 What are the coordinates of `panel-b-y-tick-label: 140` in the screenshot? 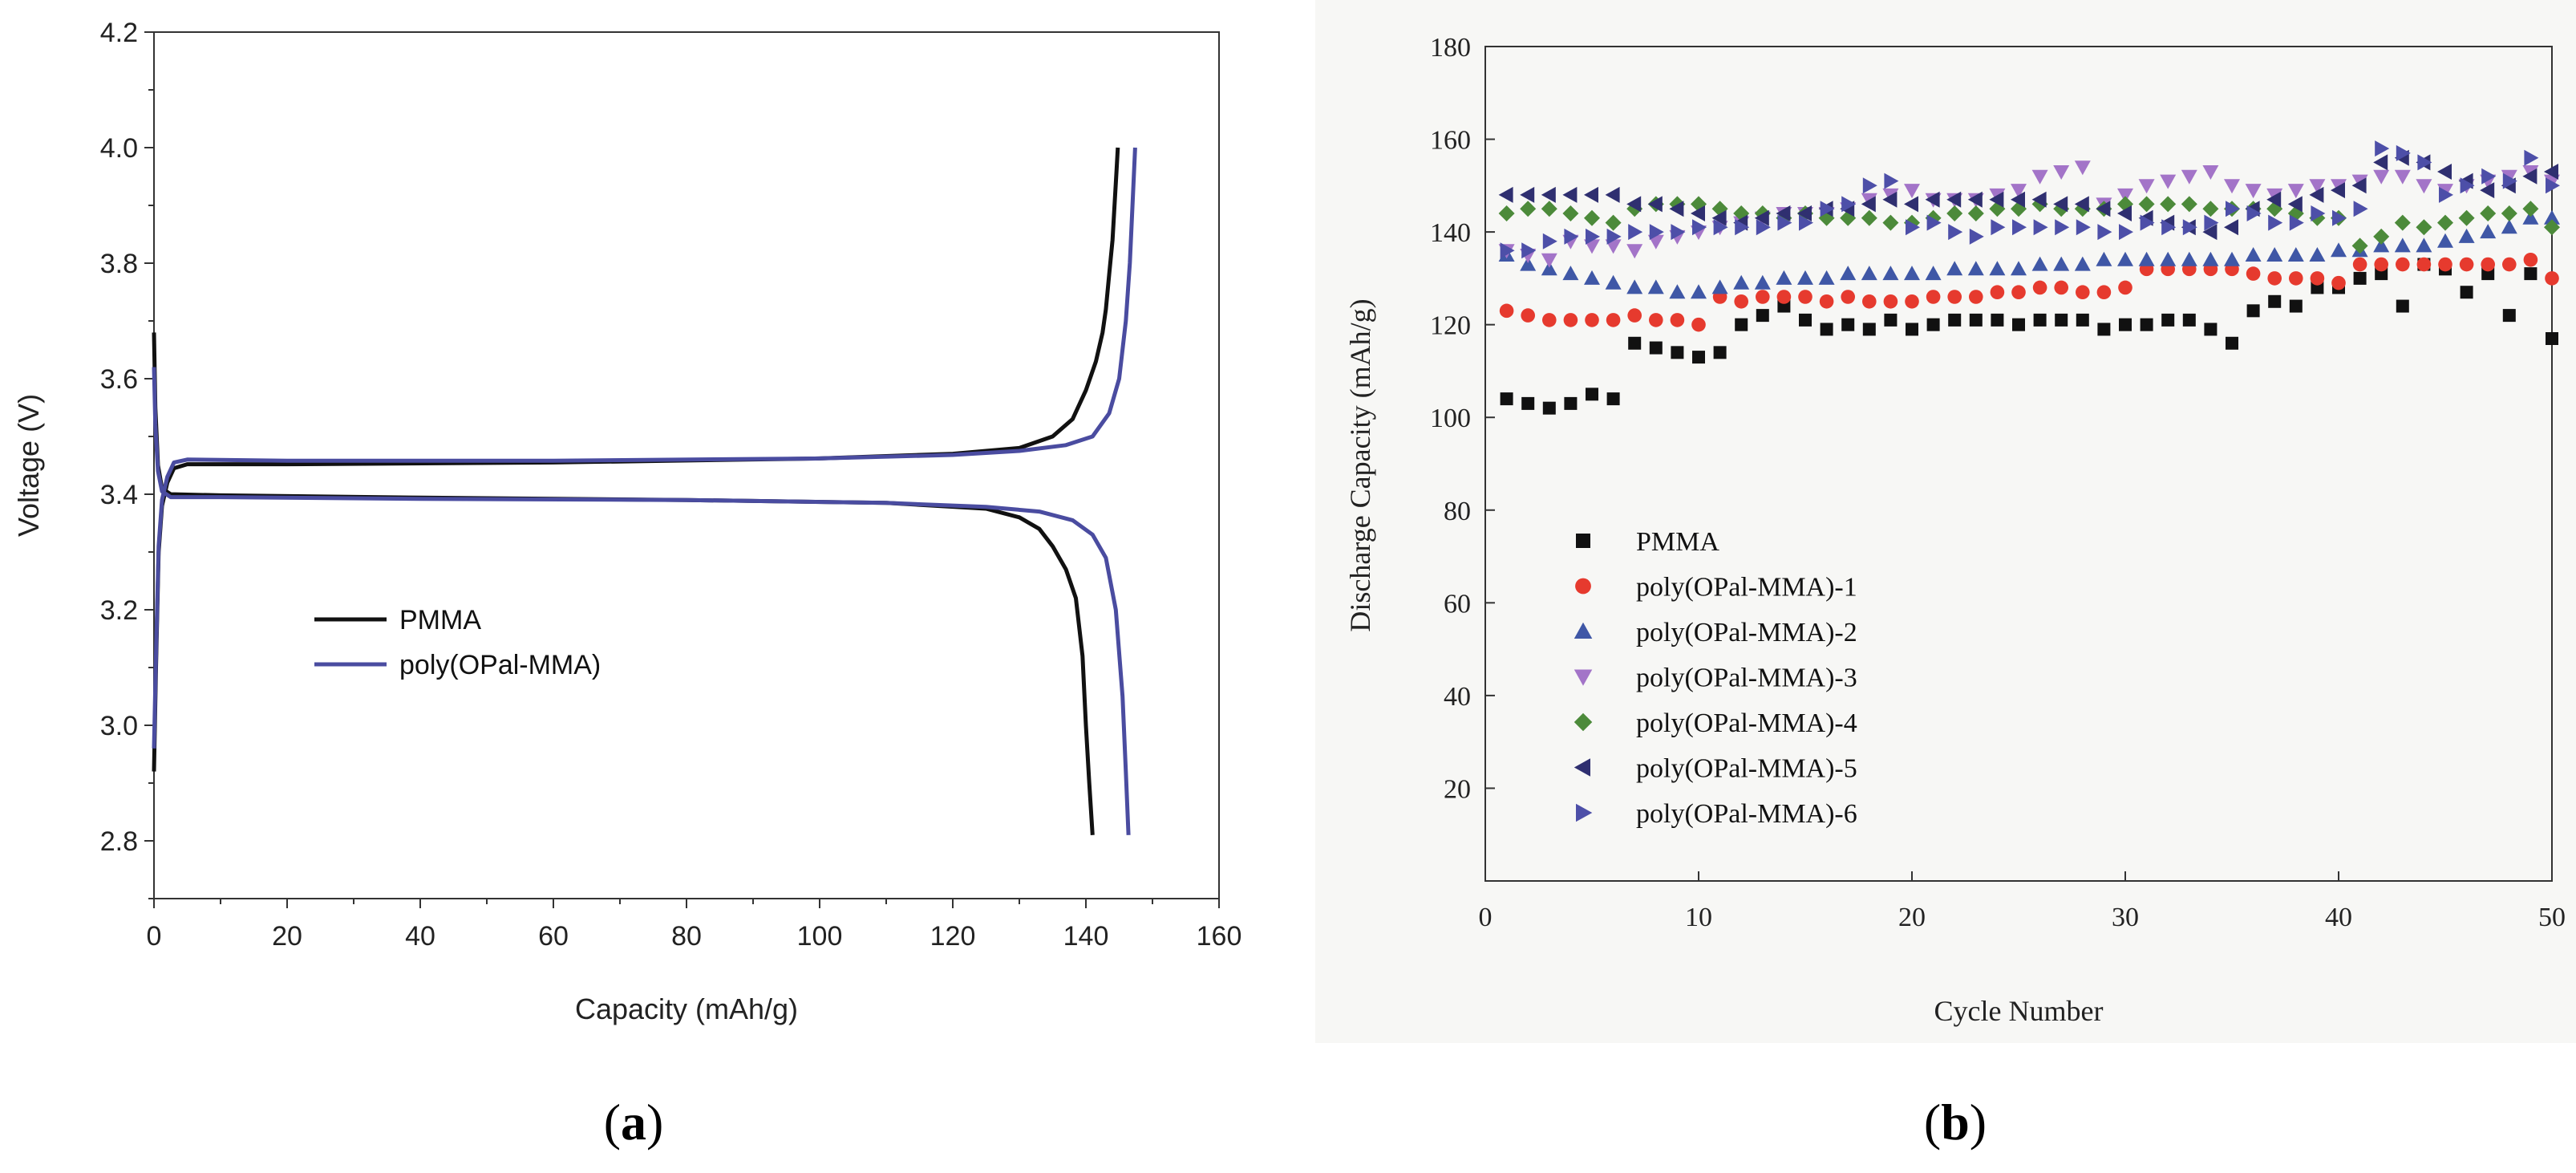 It's located at (1450, 233).